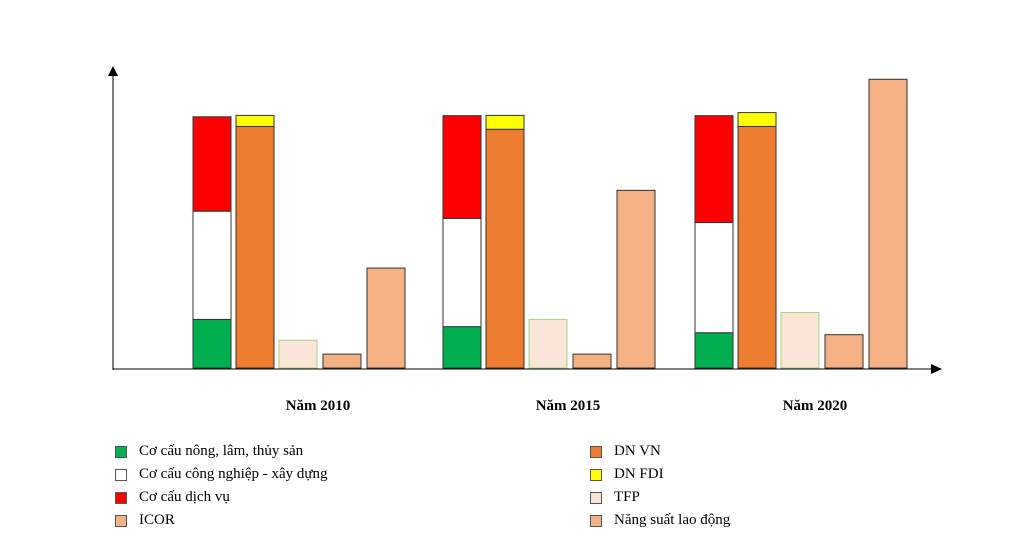 This screenshot has width=1016, height=554. I want to click on bar-dn_vn-2010, so click(255, 247).